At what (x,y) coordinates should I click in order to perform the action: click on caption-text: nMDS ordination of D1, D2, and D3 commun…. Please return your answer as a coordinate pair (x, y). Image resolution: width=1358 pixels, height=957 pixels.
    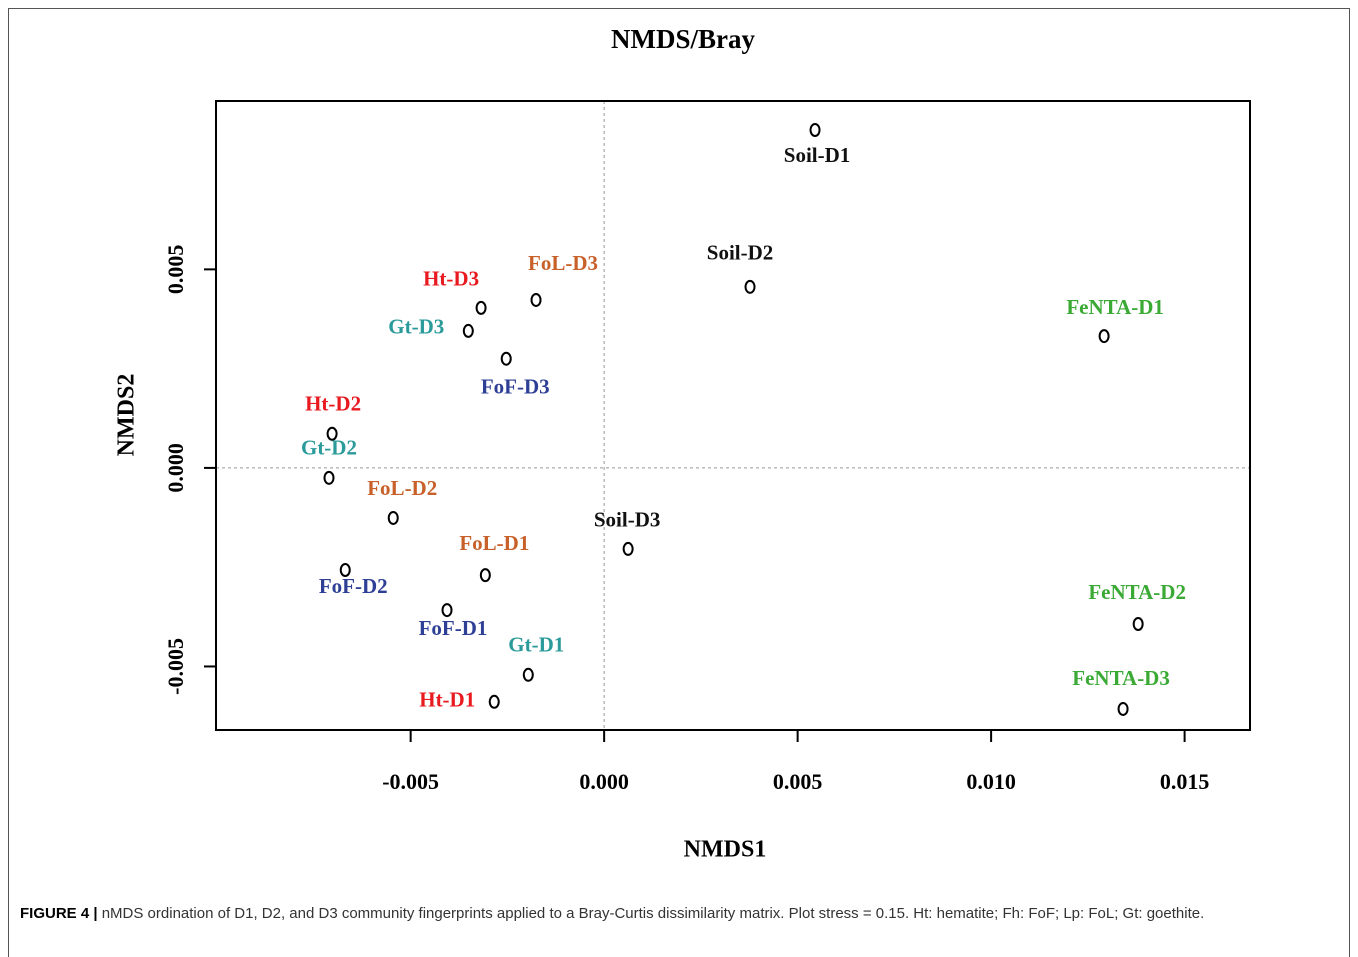
    Looking at the image, I should click on (653, 913).